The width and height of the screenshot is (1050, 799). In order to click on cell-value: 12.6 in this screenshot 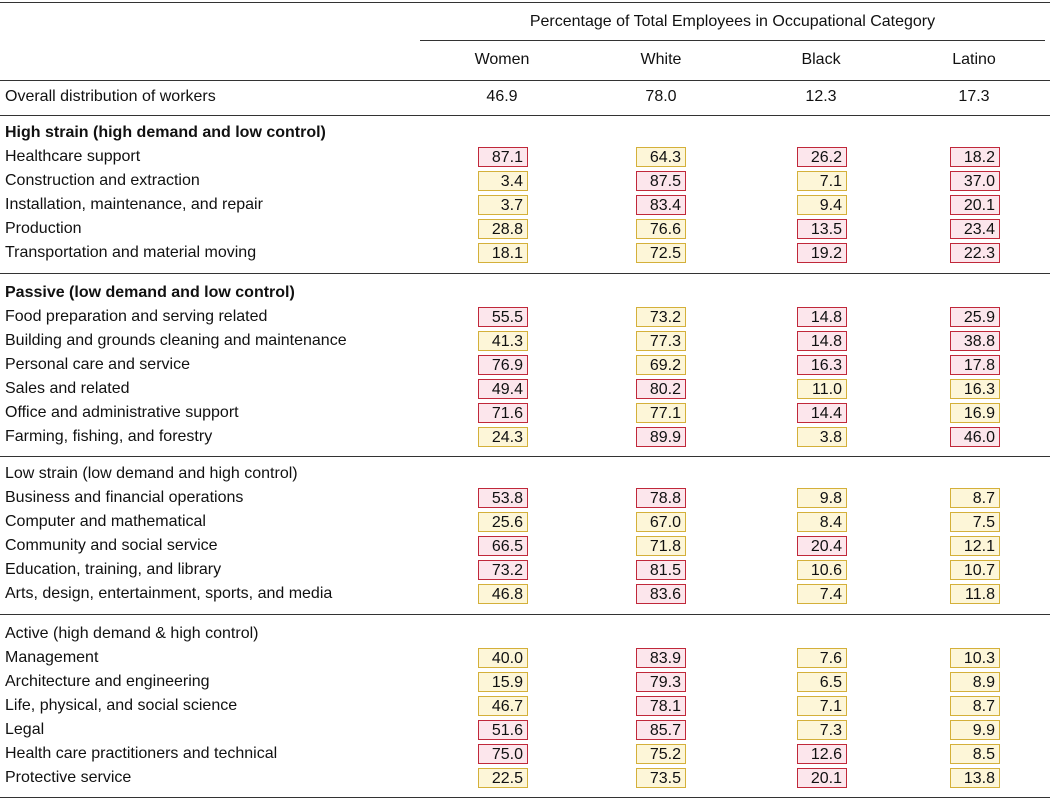, I will do `click(822, 754)`.